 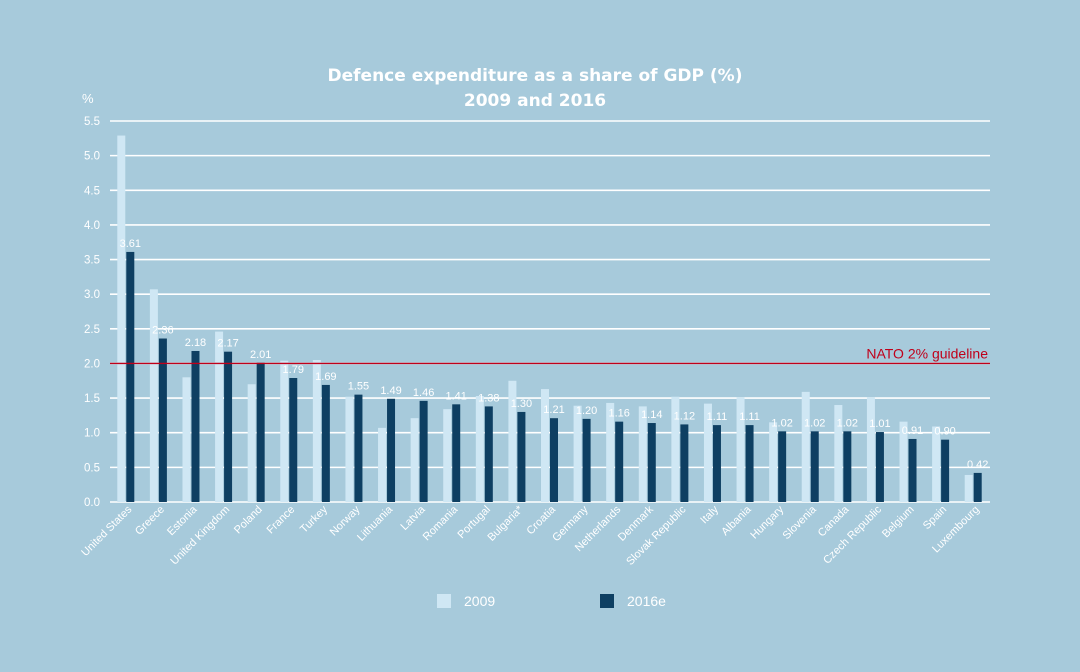 What do you see at coordinates (651, 415) in the screenshot?
I see `value-label-2016e: 1.14` at bounding box center [651, 415].